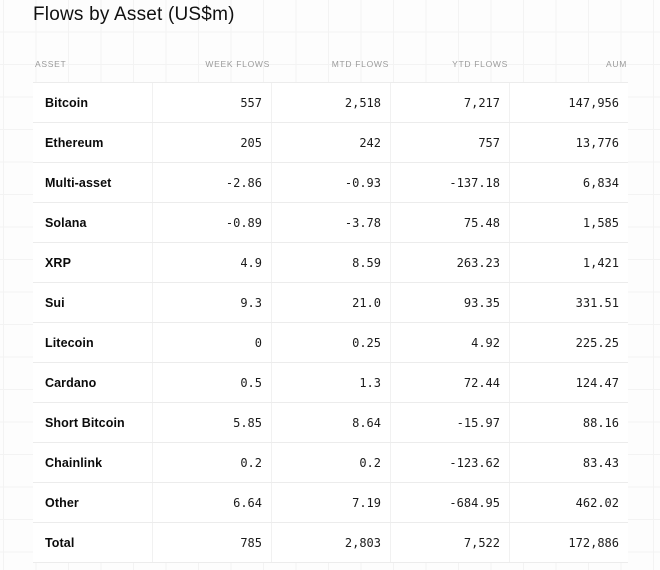 The image size is (660, 570). Describe the element at coordinates (78, 182) in the screenshot. I see `asset-name: Multi-asset` at that location.